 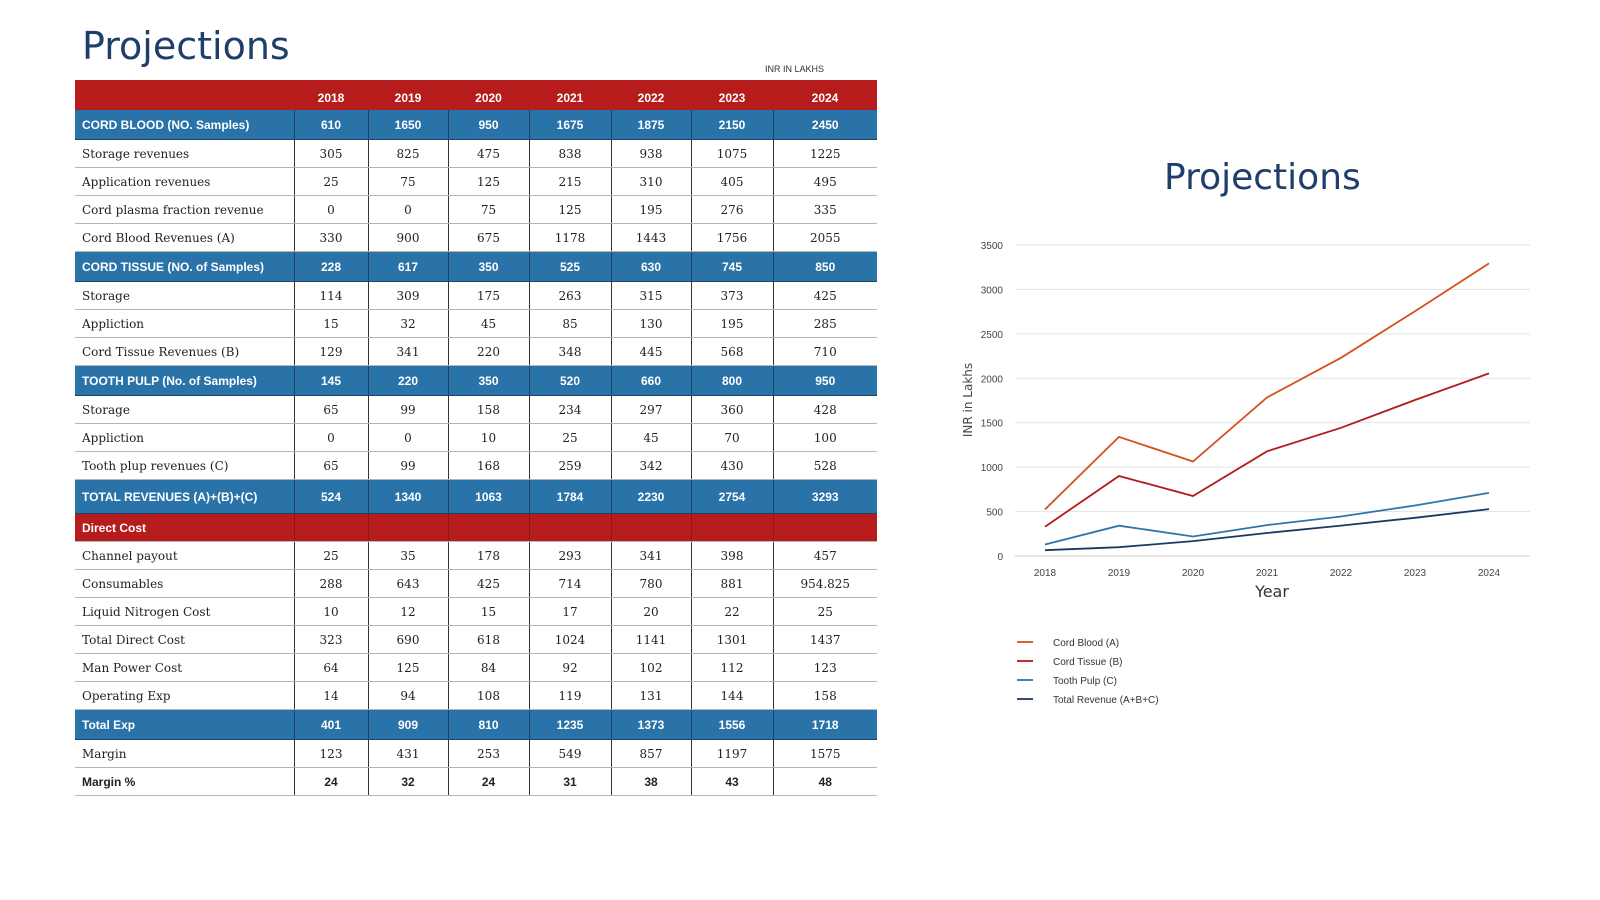 I want to click on table-cell: 130, so click(x=650, y=323).